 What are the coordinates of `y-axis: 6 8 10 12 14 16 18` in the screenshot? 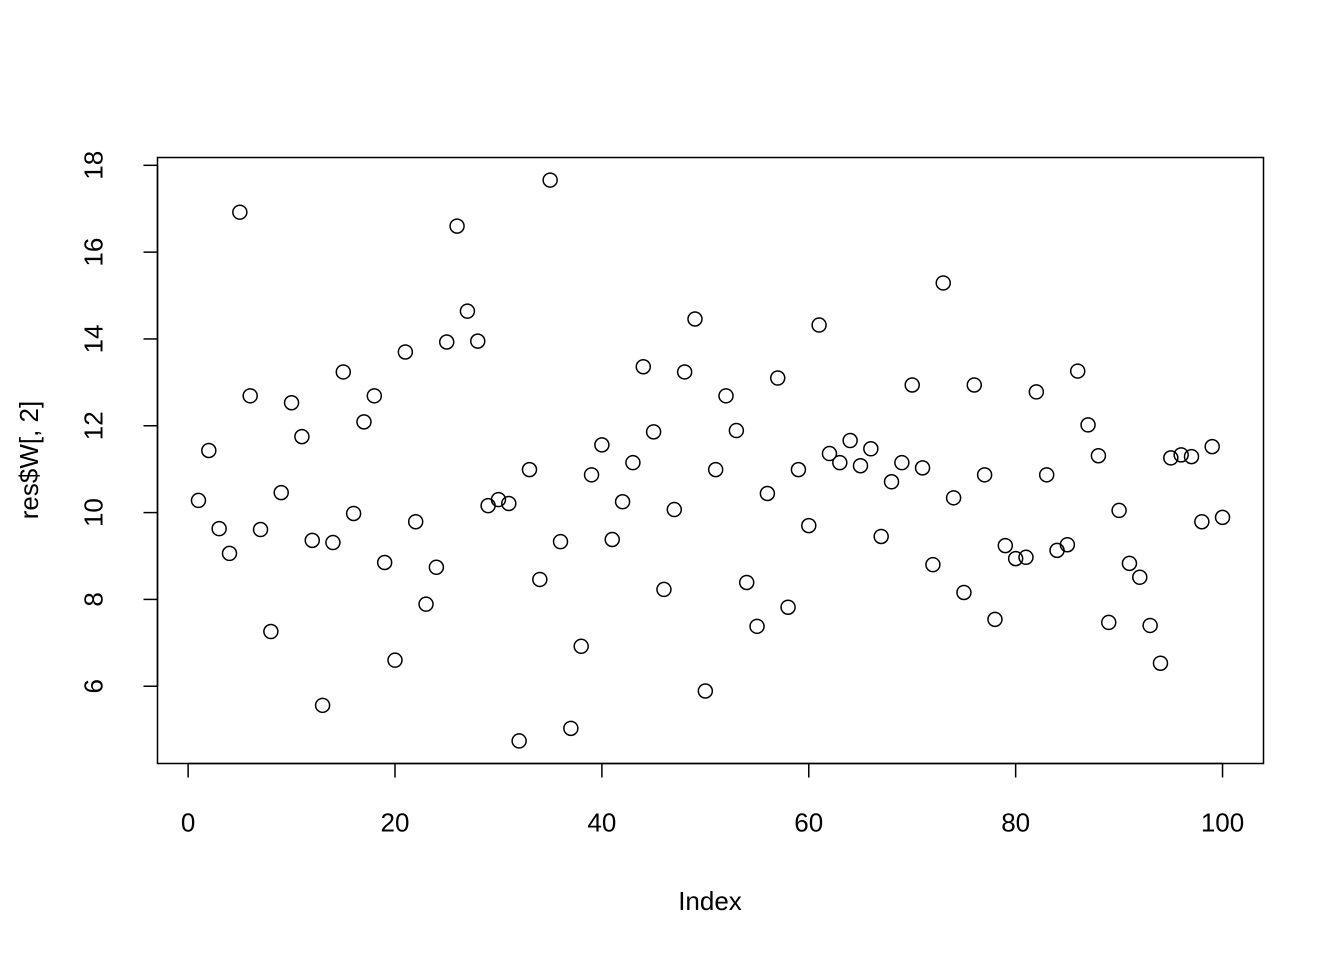 It's located at (119, 422).